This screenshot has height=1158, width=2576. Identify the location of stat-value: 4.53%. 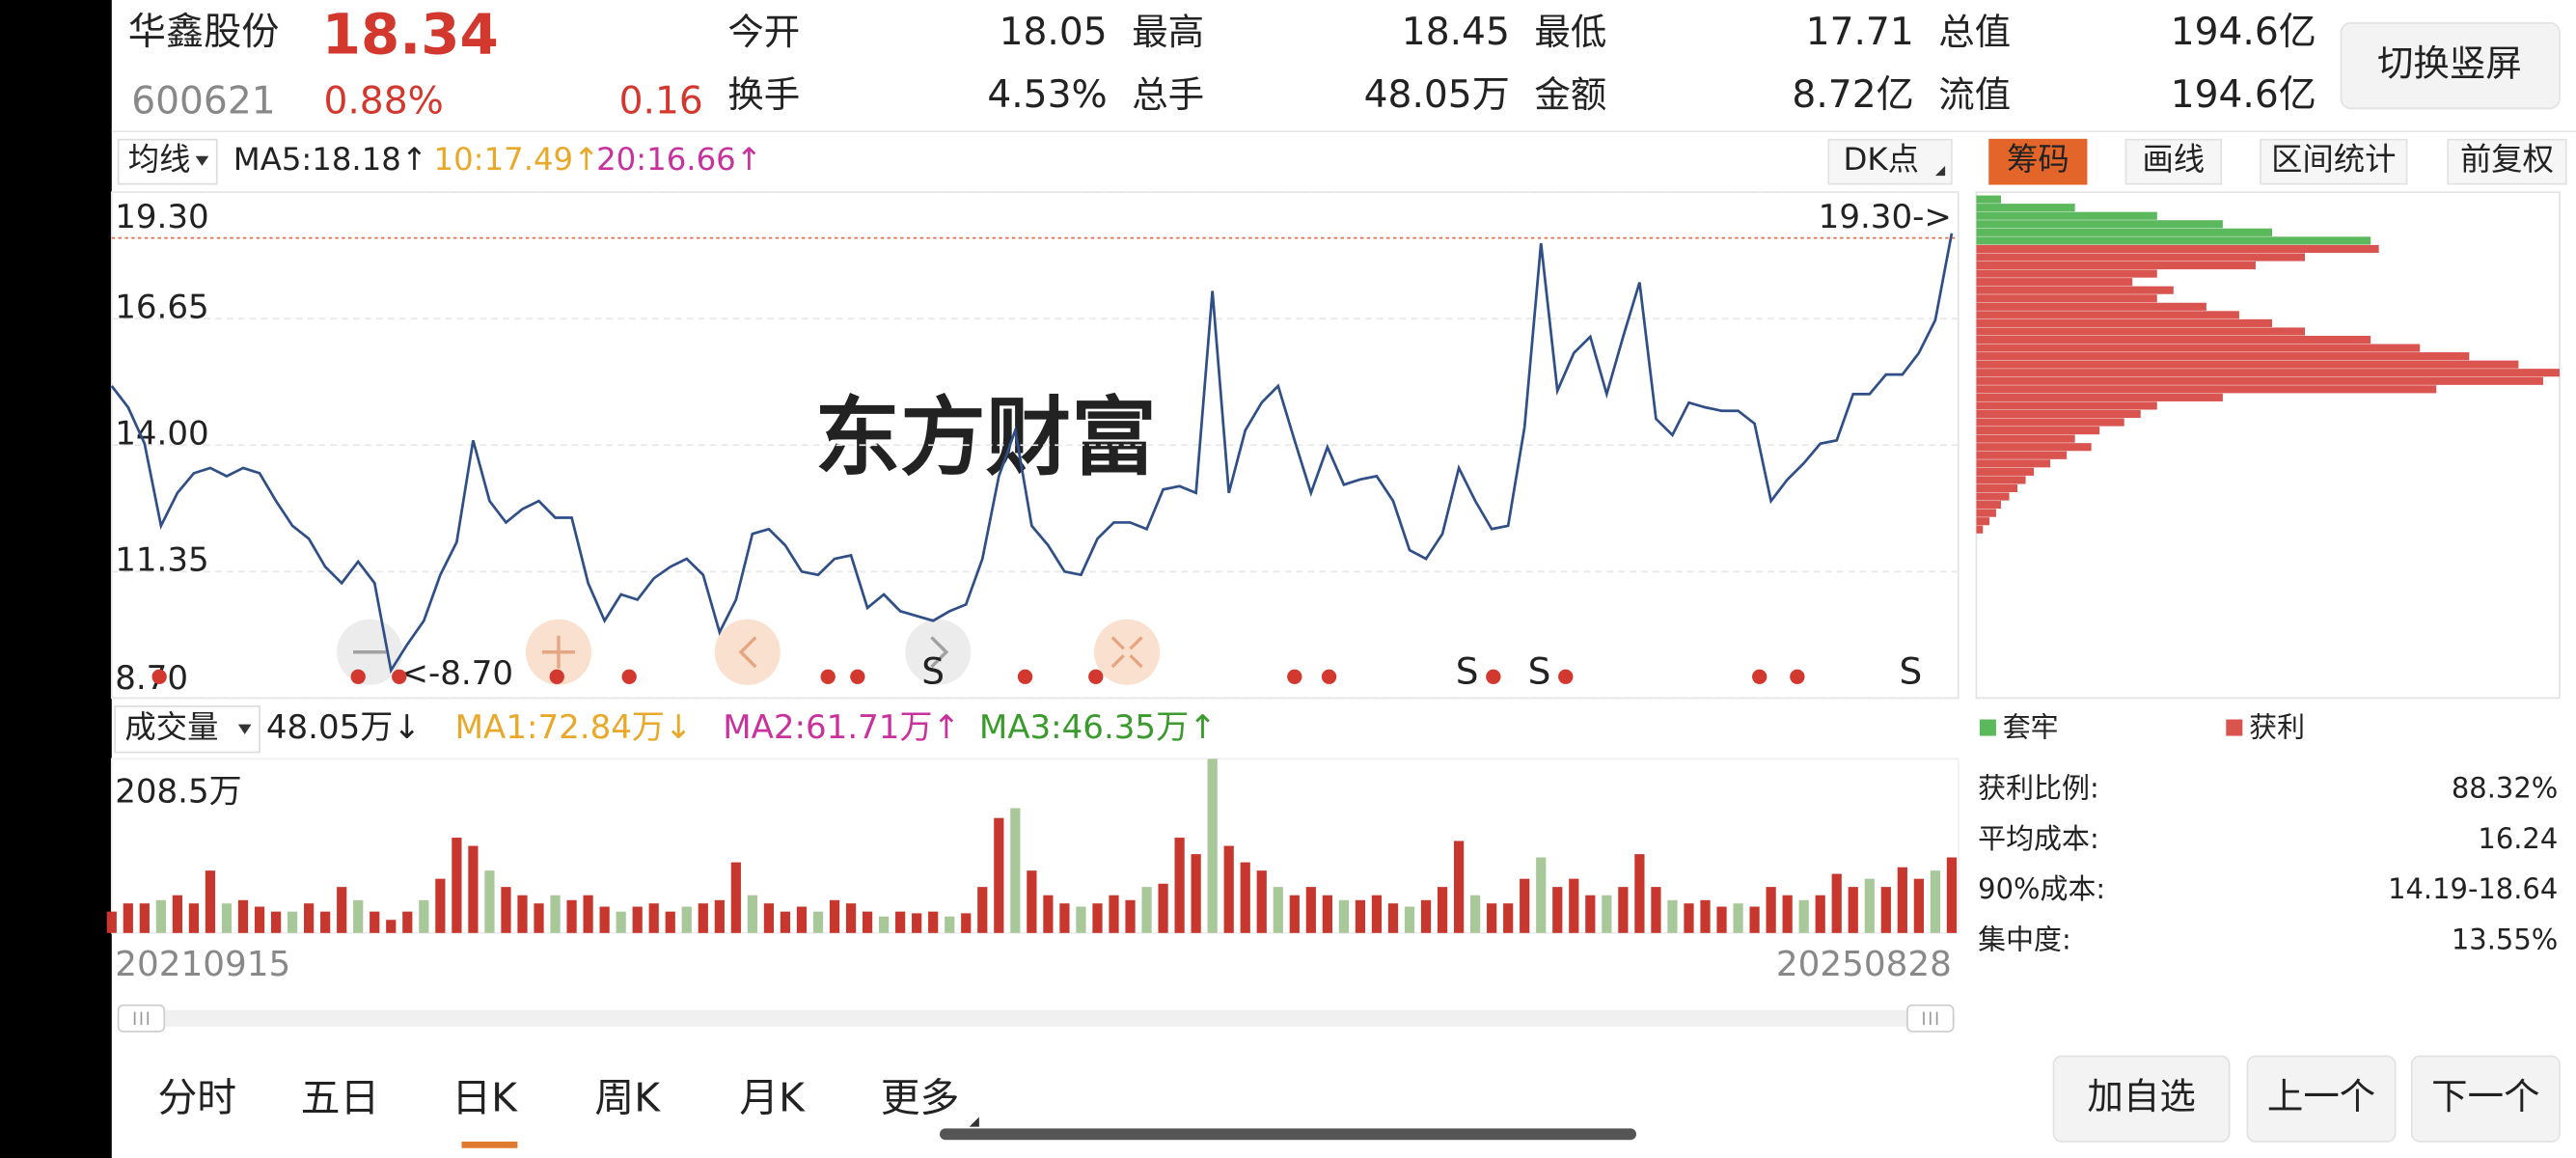
(1047, 95).